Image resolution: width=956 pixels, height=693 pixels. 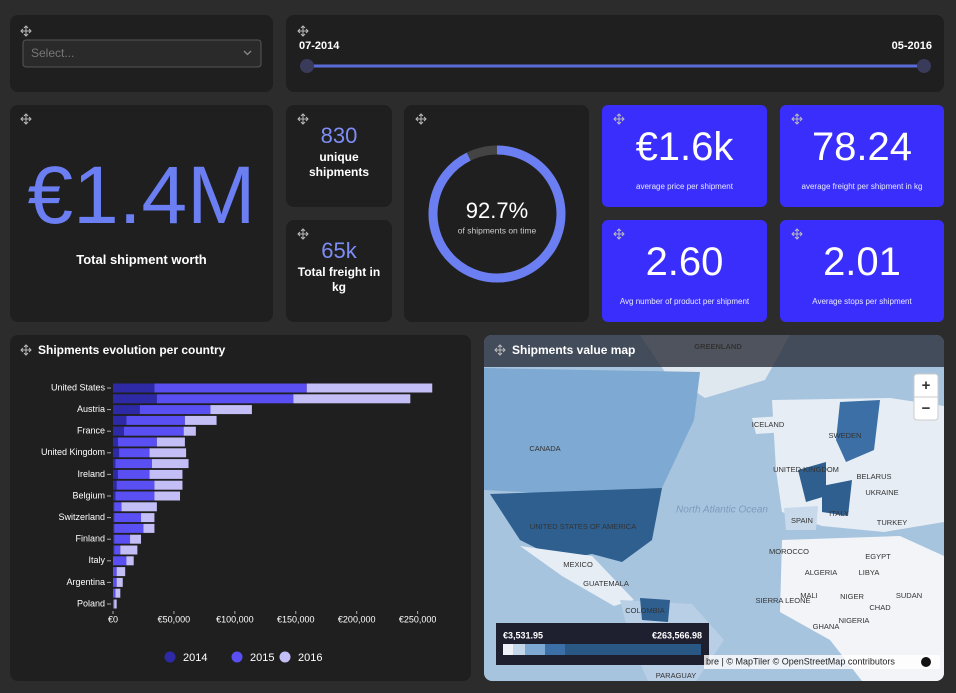 I want to click on tile-label: average freight per shipment in kg, so click(x=862, y=186).